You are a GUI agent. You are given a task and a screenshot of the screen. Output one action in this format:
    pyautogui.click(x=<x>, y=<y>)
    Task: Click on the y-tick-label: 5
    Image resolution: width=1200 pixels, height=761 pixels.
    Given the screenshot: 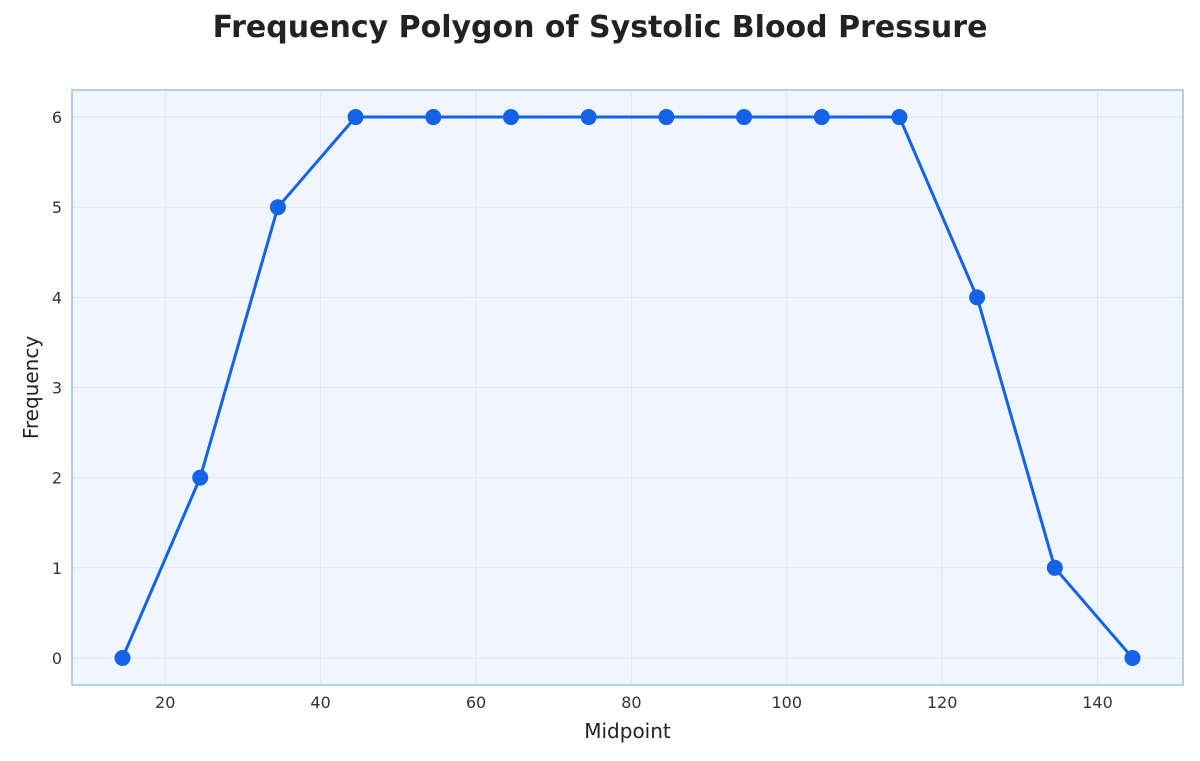 What is the action you would take?
    pyautogui.click(x=57, y=207)
    